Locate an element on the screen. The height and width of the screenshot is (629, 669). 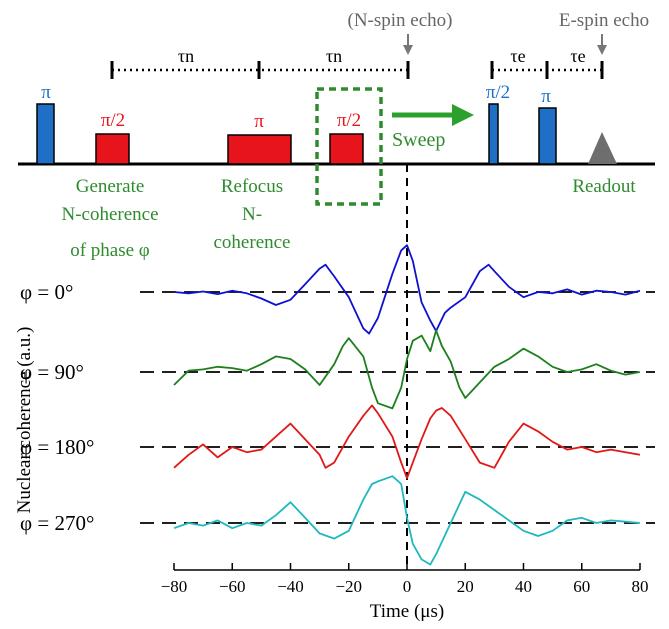
caption-generate-2: N-coherence is located at coordinates (109, 214).